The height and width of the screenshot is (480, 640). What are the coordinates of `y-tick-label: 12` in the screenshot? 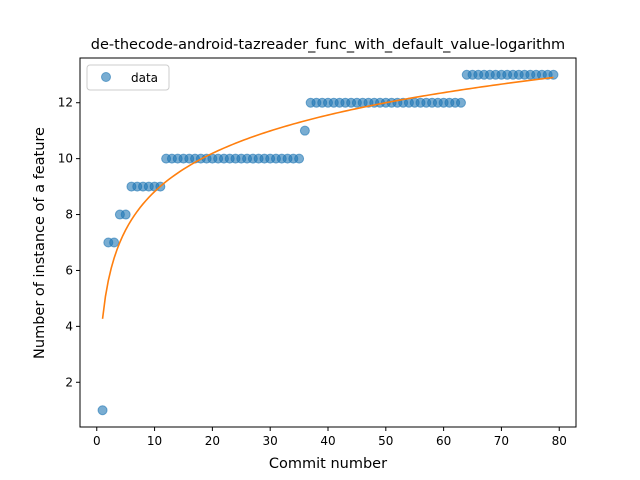 It's located at (65, 103).